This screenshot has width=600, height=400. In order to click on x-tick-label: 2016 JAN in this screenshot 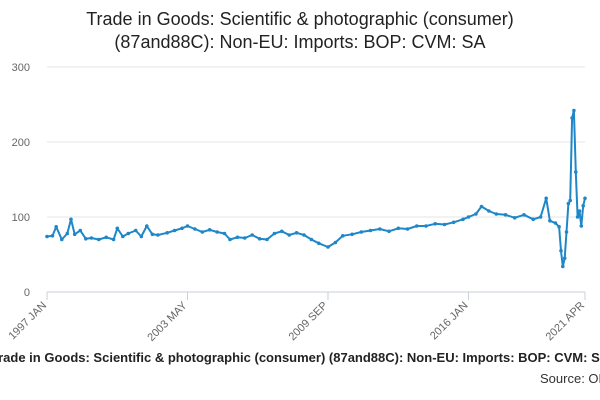, I will do `click(449, 321)`.